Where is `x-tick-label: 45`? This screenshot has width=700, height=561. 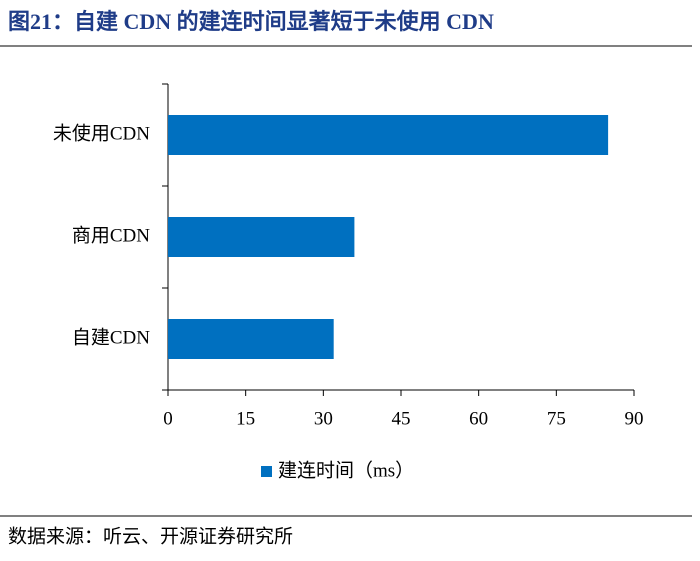 x-tick-label: 45 is located at coordinates (401, 418).